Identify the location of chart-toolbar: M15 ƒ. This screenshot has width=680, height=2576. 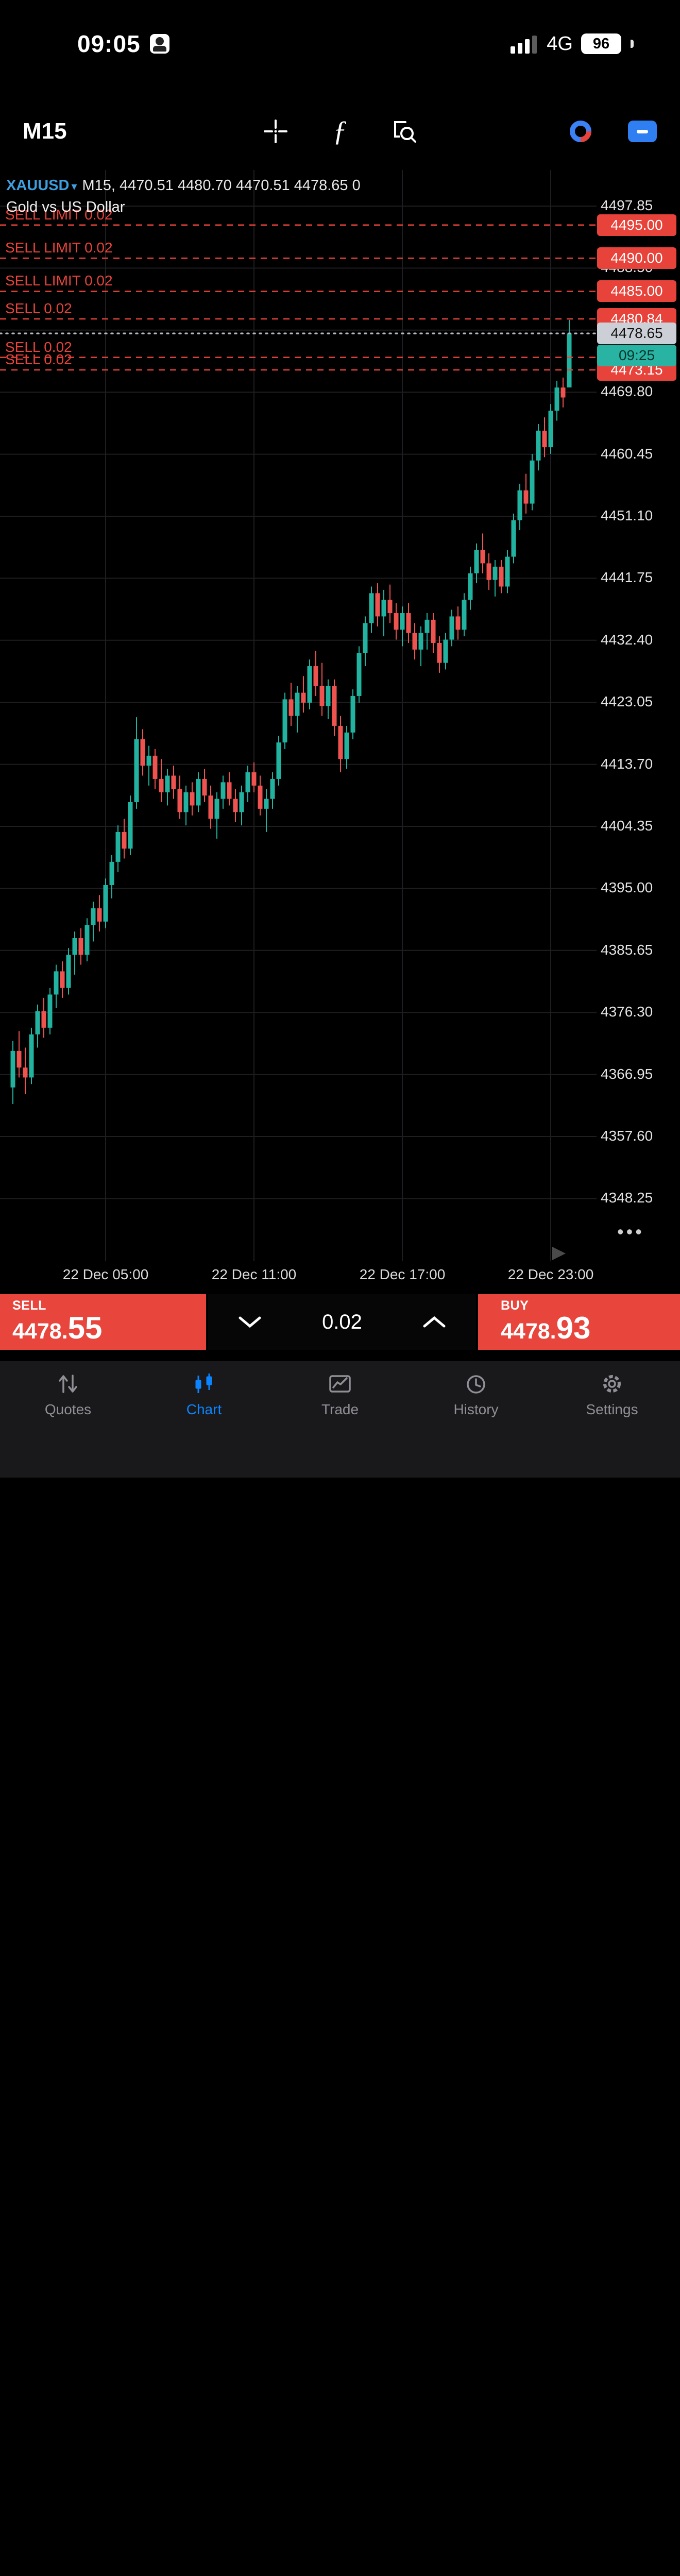
(340, 131).